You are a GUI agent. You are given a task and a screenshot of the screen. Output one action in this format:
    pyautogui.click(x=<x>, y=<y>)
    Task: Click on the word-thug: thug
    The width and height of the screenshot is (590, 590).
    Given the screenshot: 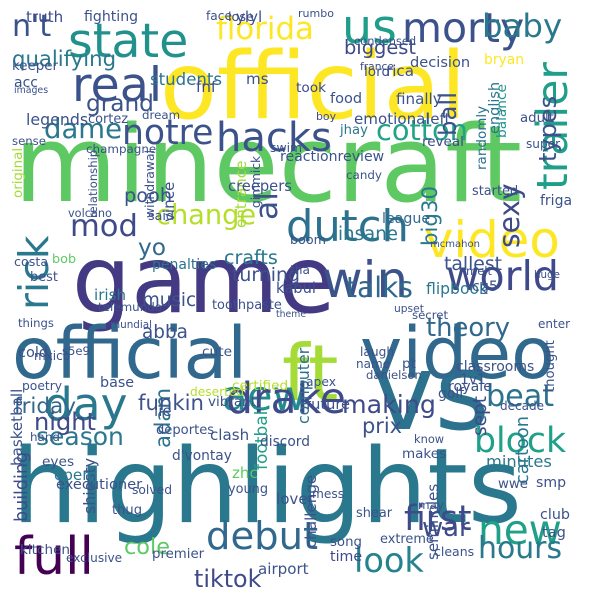 What is the action you would take?
    pyautogui.click(x=127, y=510)
    